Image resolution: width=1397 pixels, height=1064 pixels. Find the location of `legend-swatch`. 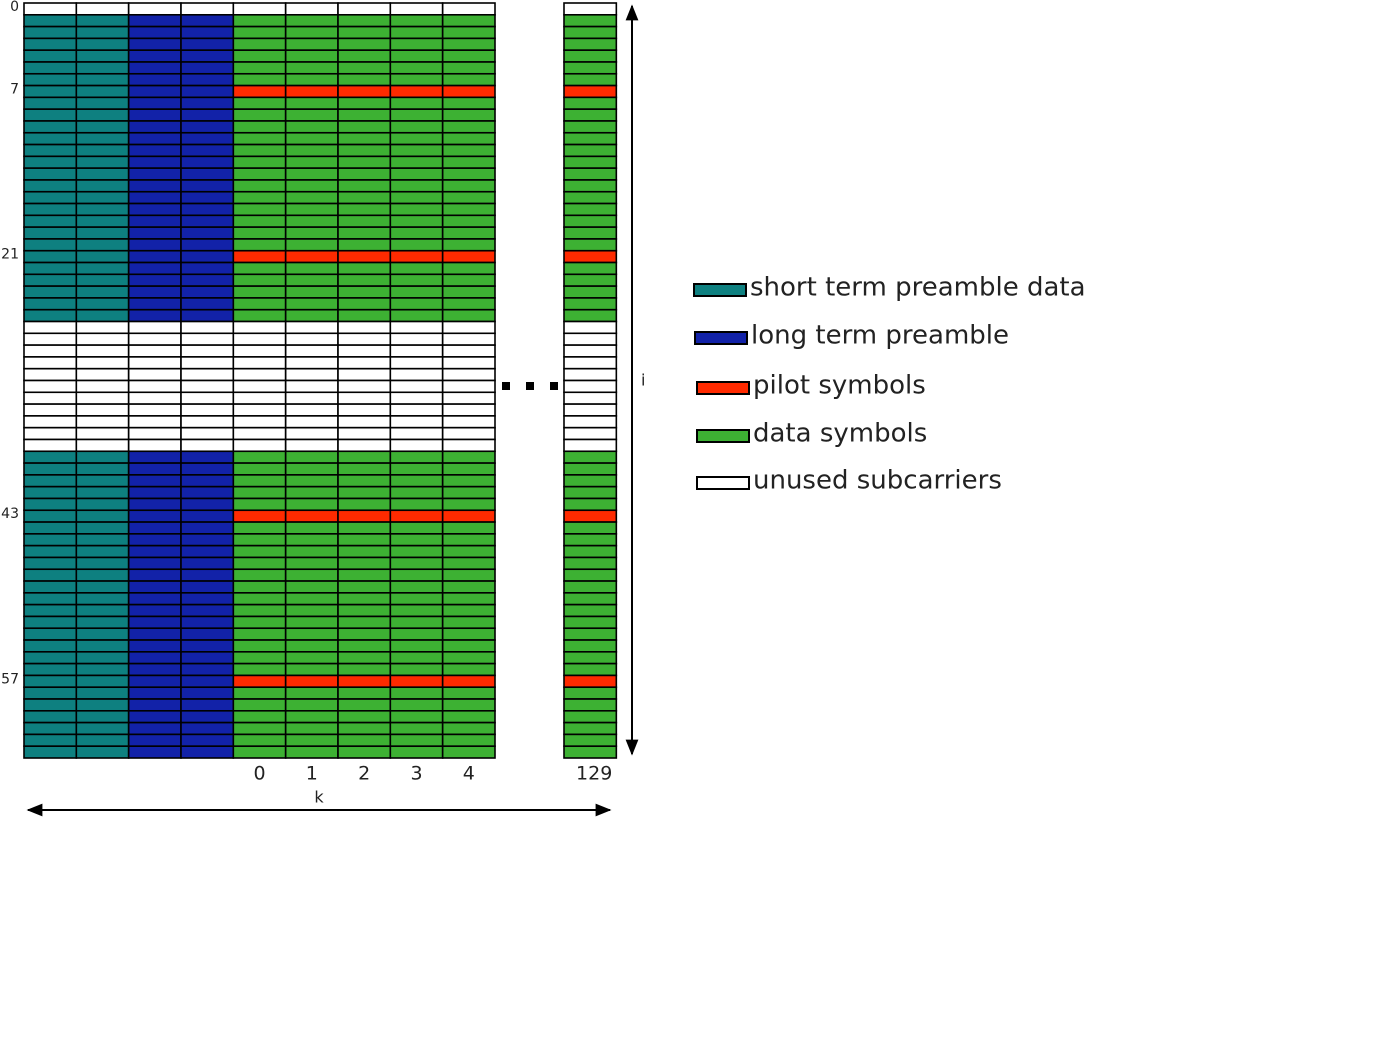

legend-swatch is located at coordinates (723, 436).